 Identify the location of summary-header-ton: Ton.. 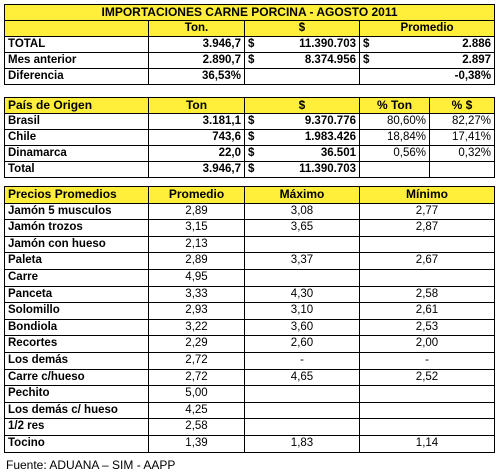
(196, 28).